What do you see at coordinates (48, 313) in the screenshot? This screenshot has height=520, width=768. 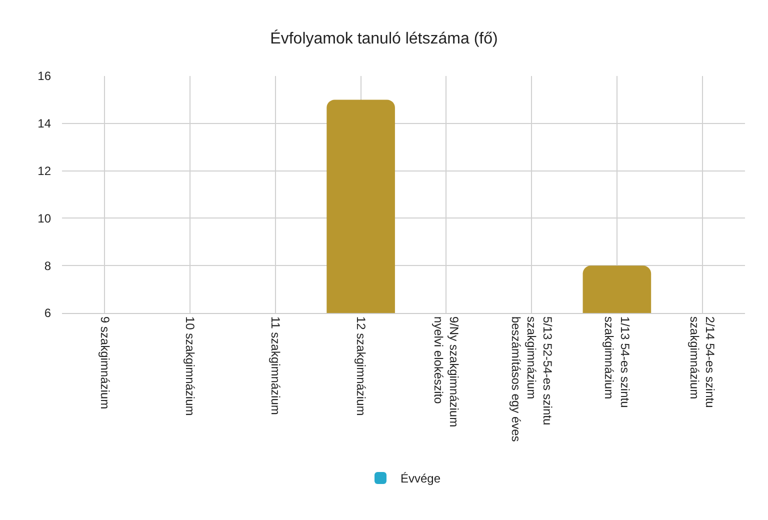 I see `y-tick-label: 6` at bounding box center [48, 313].